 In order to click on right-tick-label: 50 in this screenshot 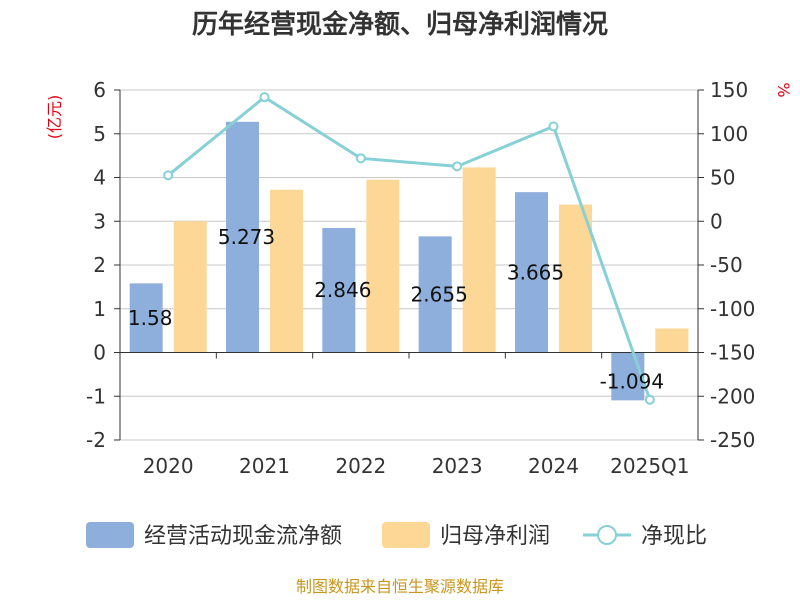, I will do `click(722, 178)`.